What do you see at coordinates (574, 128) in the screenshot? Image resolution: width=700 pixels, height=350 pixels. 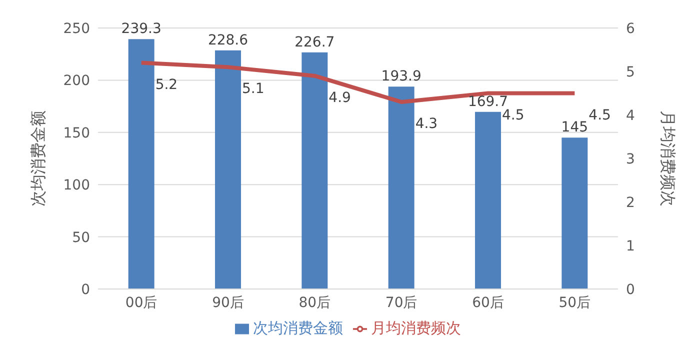 I see `data-label: 145` at bounding box center [574, 128].